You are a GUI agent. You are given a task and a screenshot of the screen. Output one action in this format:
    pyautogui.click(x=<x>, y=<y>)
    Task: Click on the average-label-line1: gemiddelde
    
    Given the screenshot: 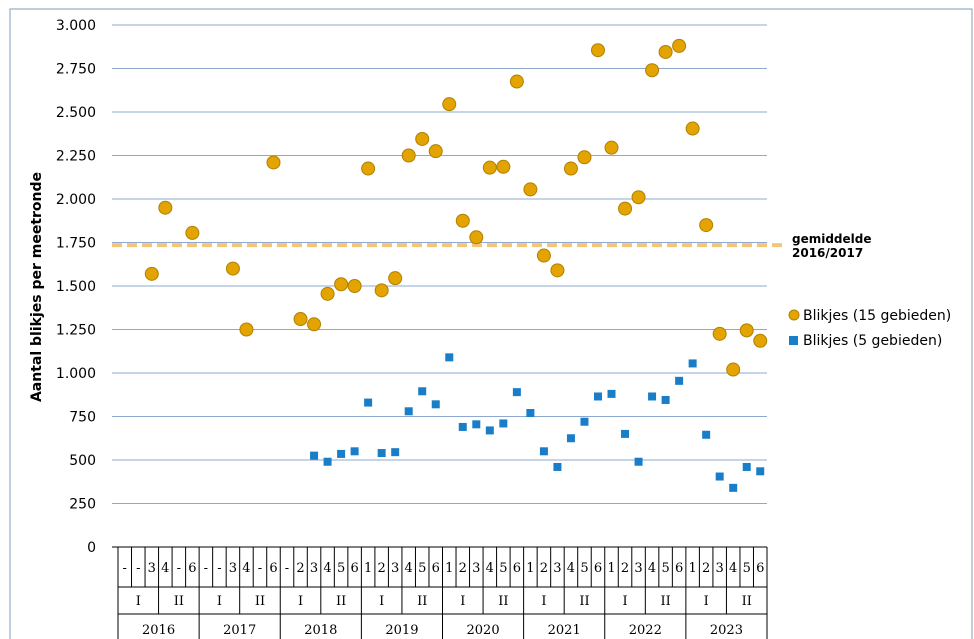 What is the action you would take?
    pyautogui.click(x=832, y=239)
    